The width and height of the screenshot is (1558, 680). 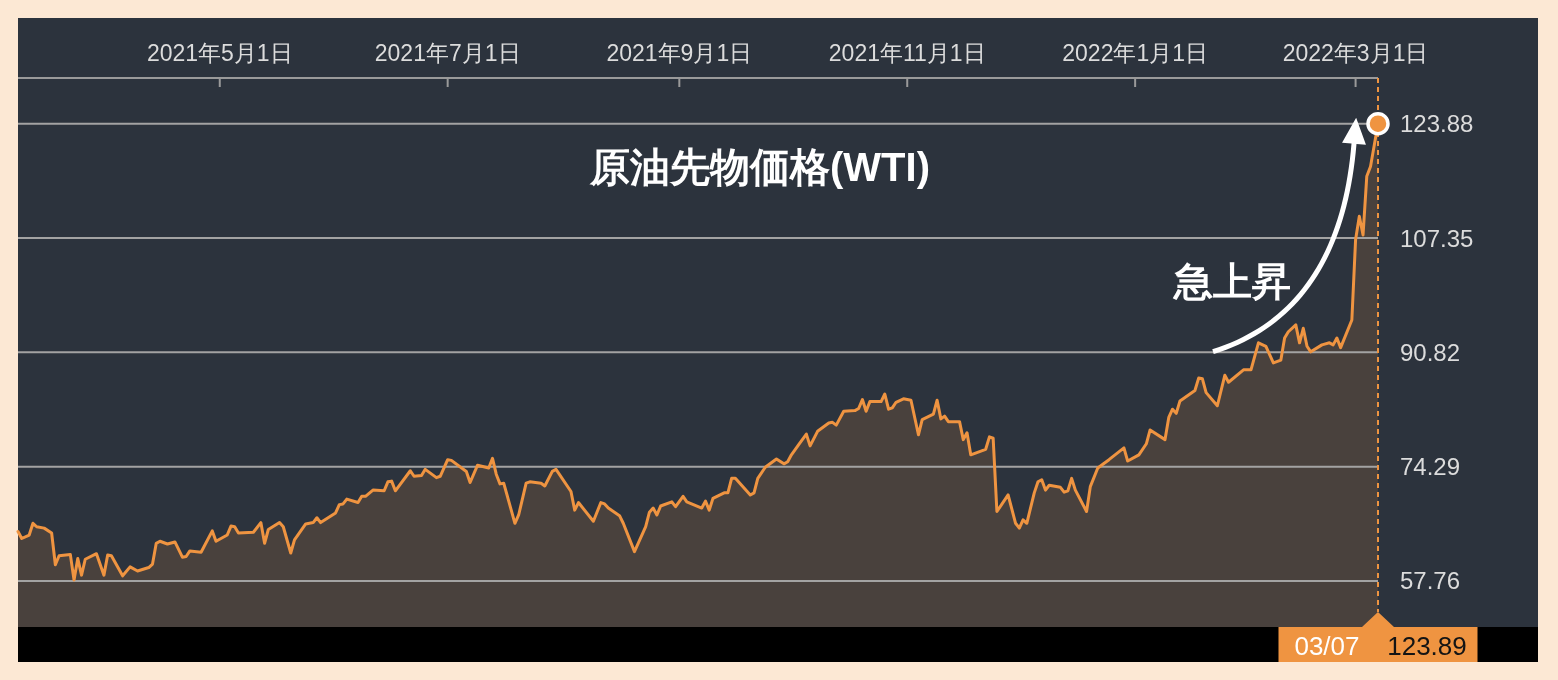 I want to click on ref-line-label: 03/07, so click(x=1327, y=645).